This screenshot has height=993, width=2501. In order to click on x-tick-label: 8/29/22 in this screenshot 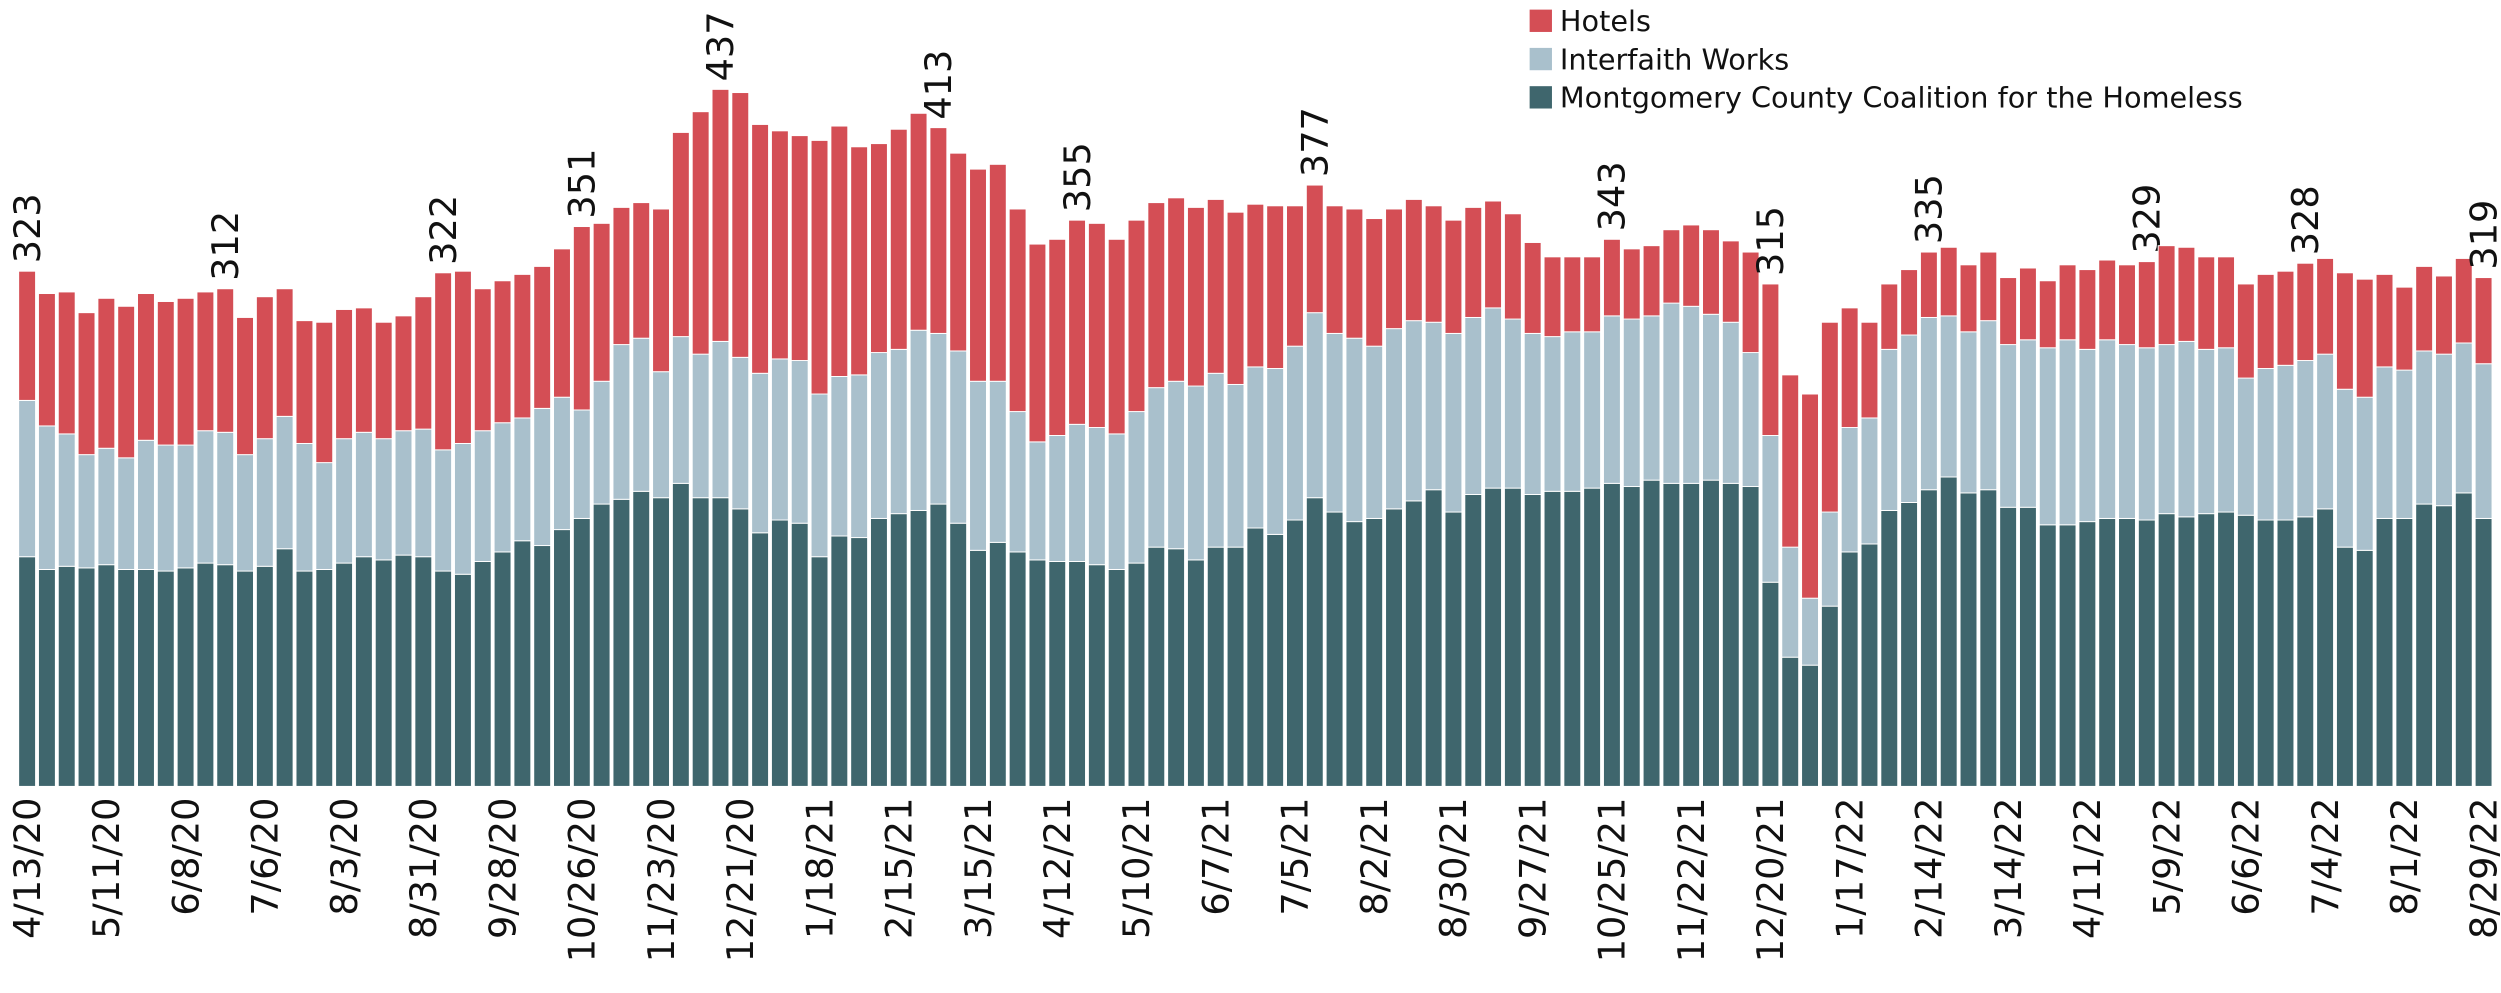, I will do `click(2481, 868)`.